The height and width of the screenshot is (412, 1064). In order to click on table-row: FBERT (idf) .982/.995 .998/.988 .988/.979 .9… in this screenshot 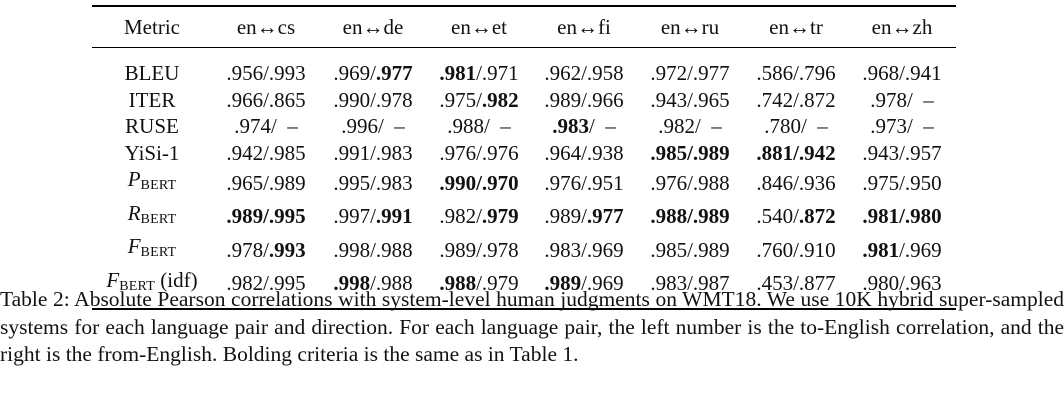, I will do `click(524, 288)`.